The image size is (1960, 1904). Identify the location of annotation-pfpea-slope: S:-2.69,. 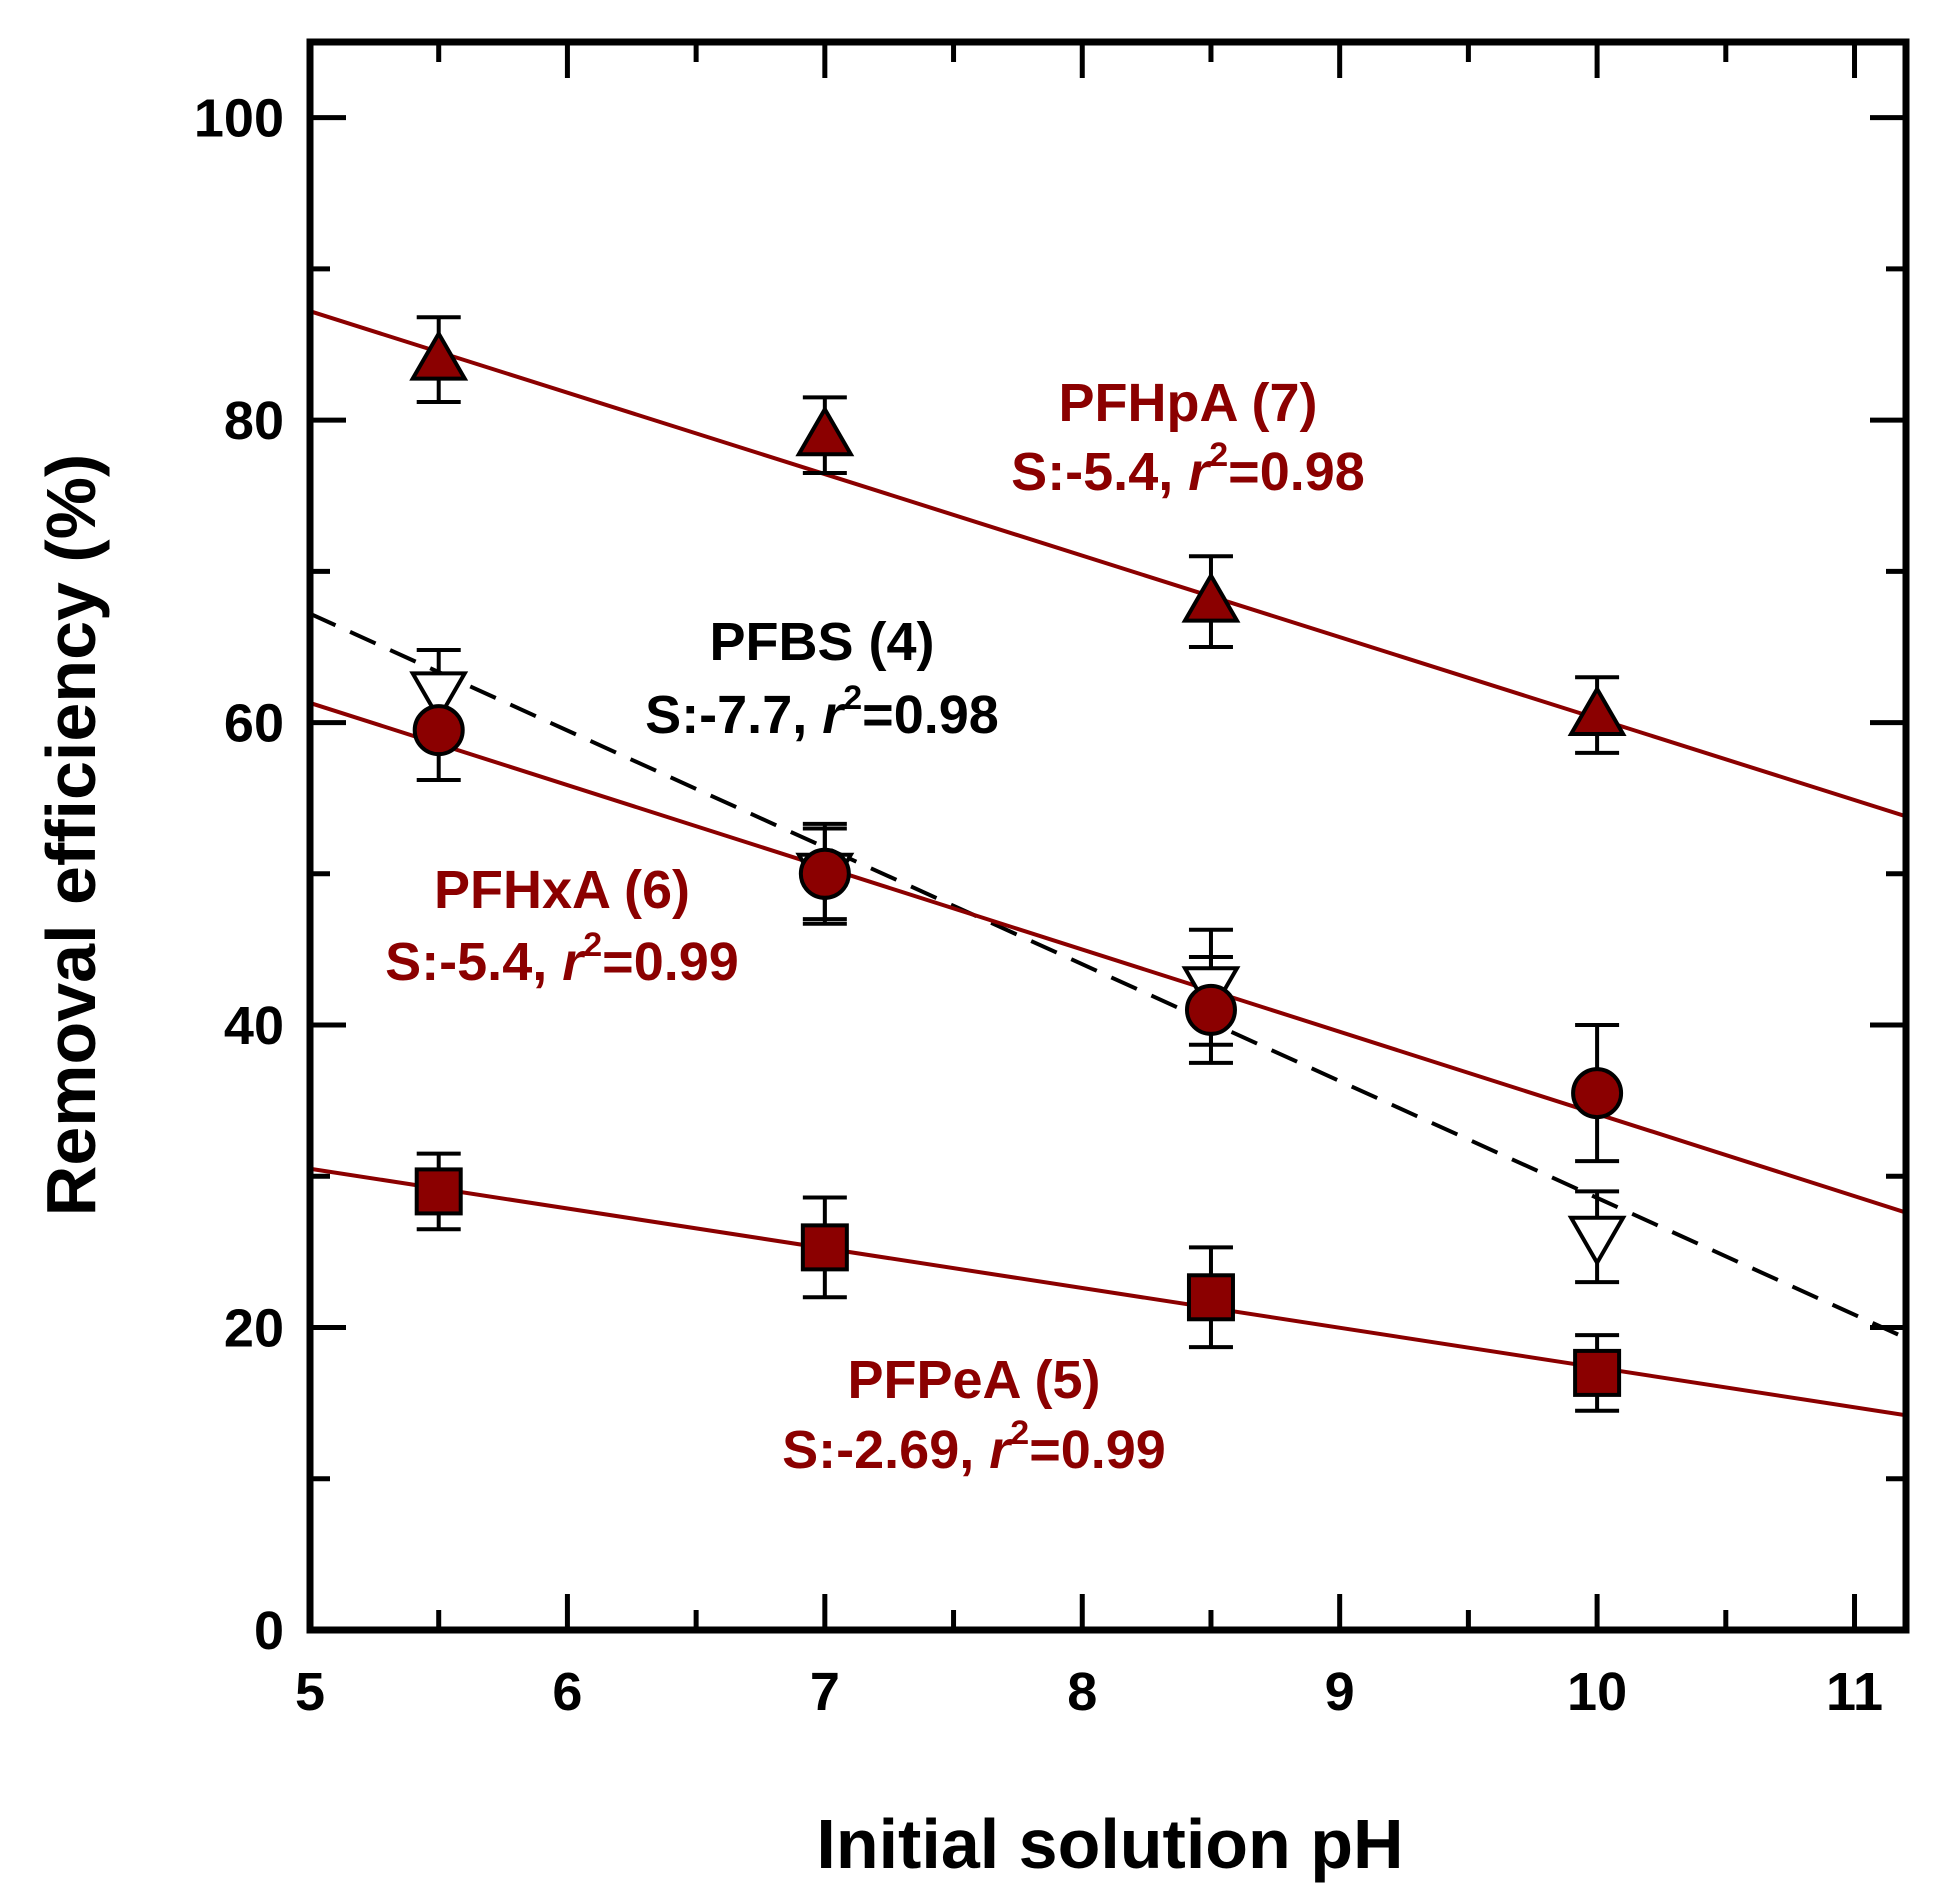
(885, 1450).